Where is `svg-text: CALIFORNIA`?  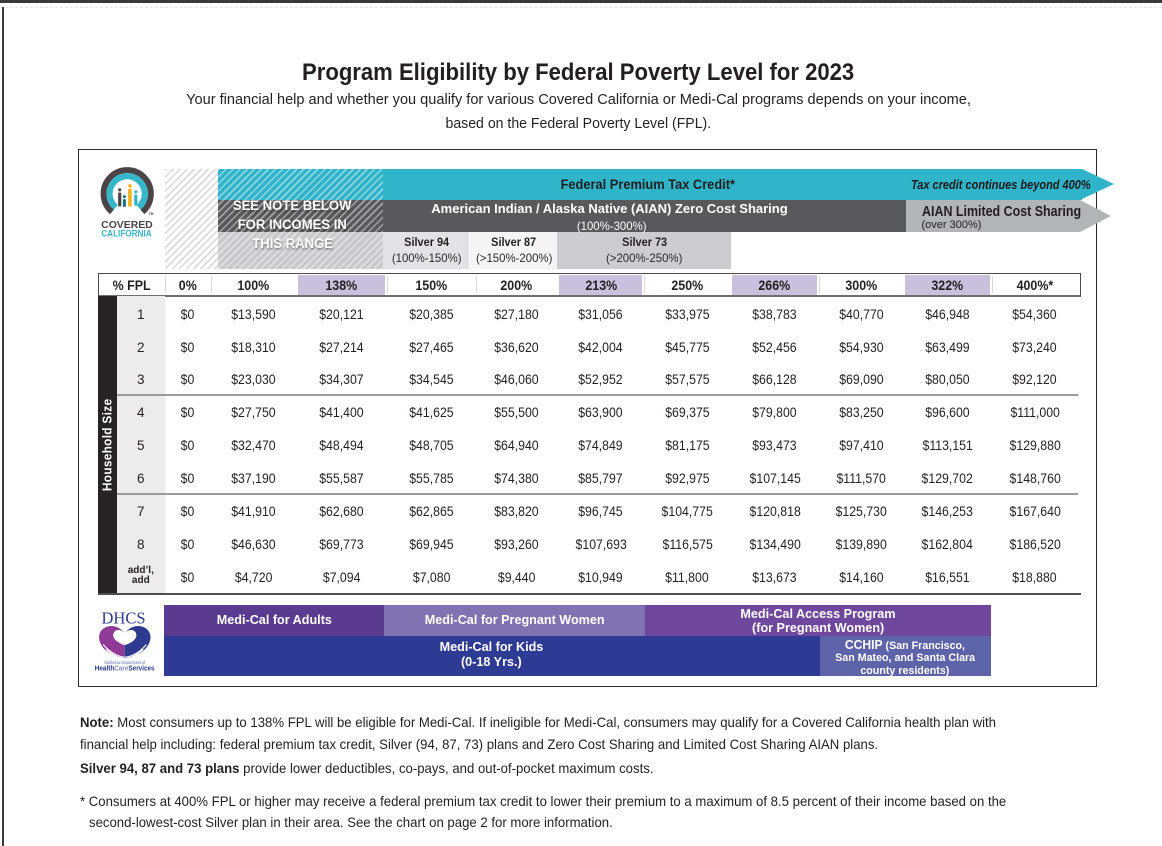
svg-text: CALIFORNIA is located at coordinates (126, 233).